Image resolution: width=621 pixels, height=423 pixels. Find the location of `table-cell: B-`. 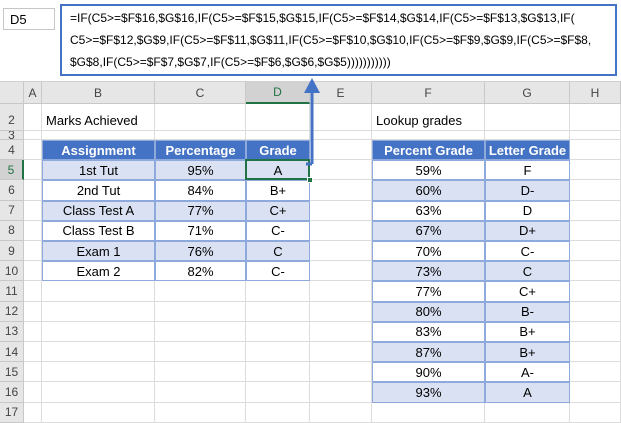

table-cell: B- is located at coordinates (527, 311).